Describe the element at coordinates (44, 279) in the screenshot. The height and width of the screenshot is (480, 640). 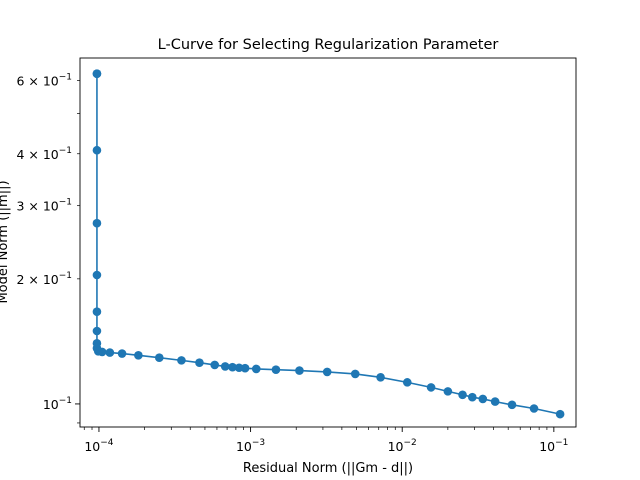
I see `y-tick-label: 2 × 10⁻¹` at that location.